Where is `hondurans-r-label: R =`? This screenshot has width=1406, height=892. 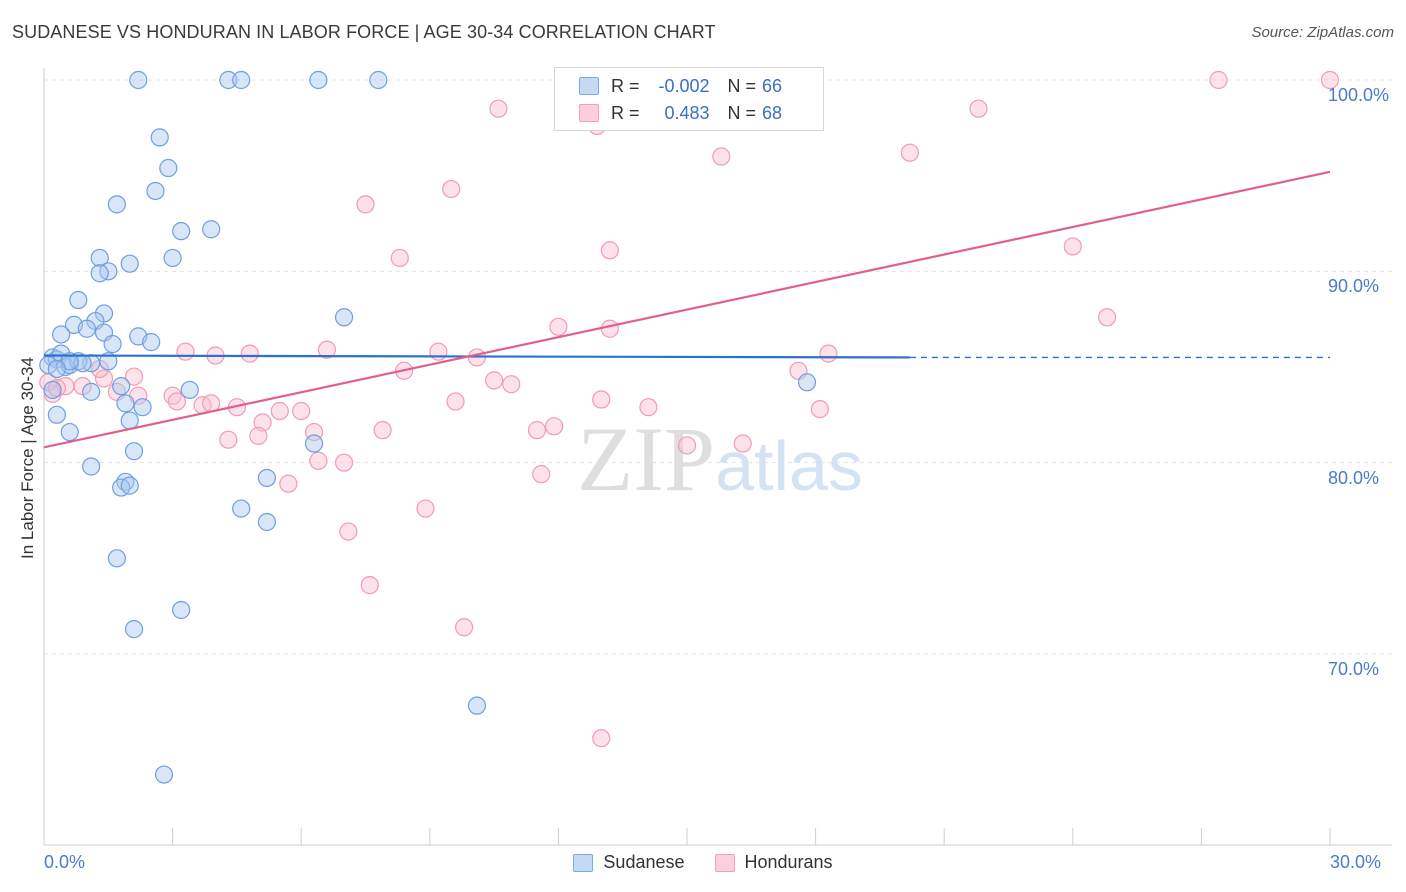 hondurans-r-label: R = is located at coordinates (625, 112).